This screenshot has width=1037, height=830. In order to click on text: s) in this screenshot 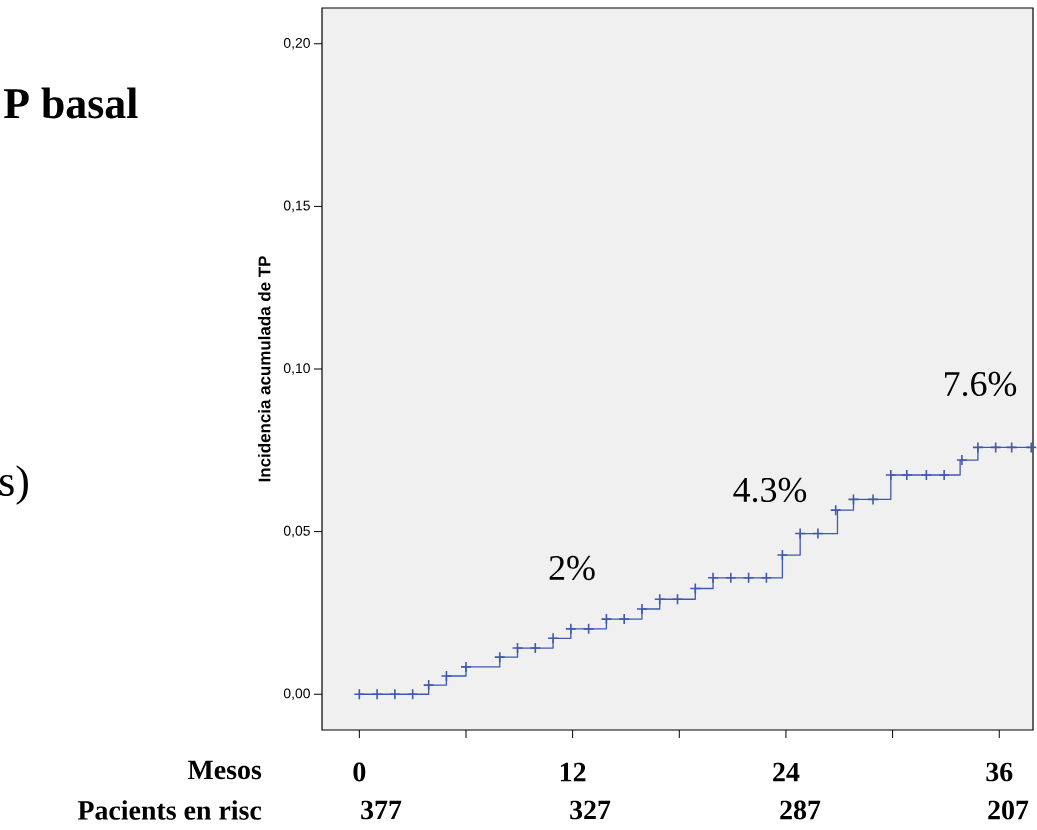, I will do `click(14, 485)`.